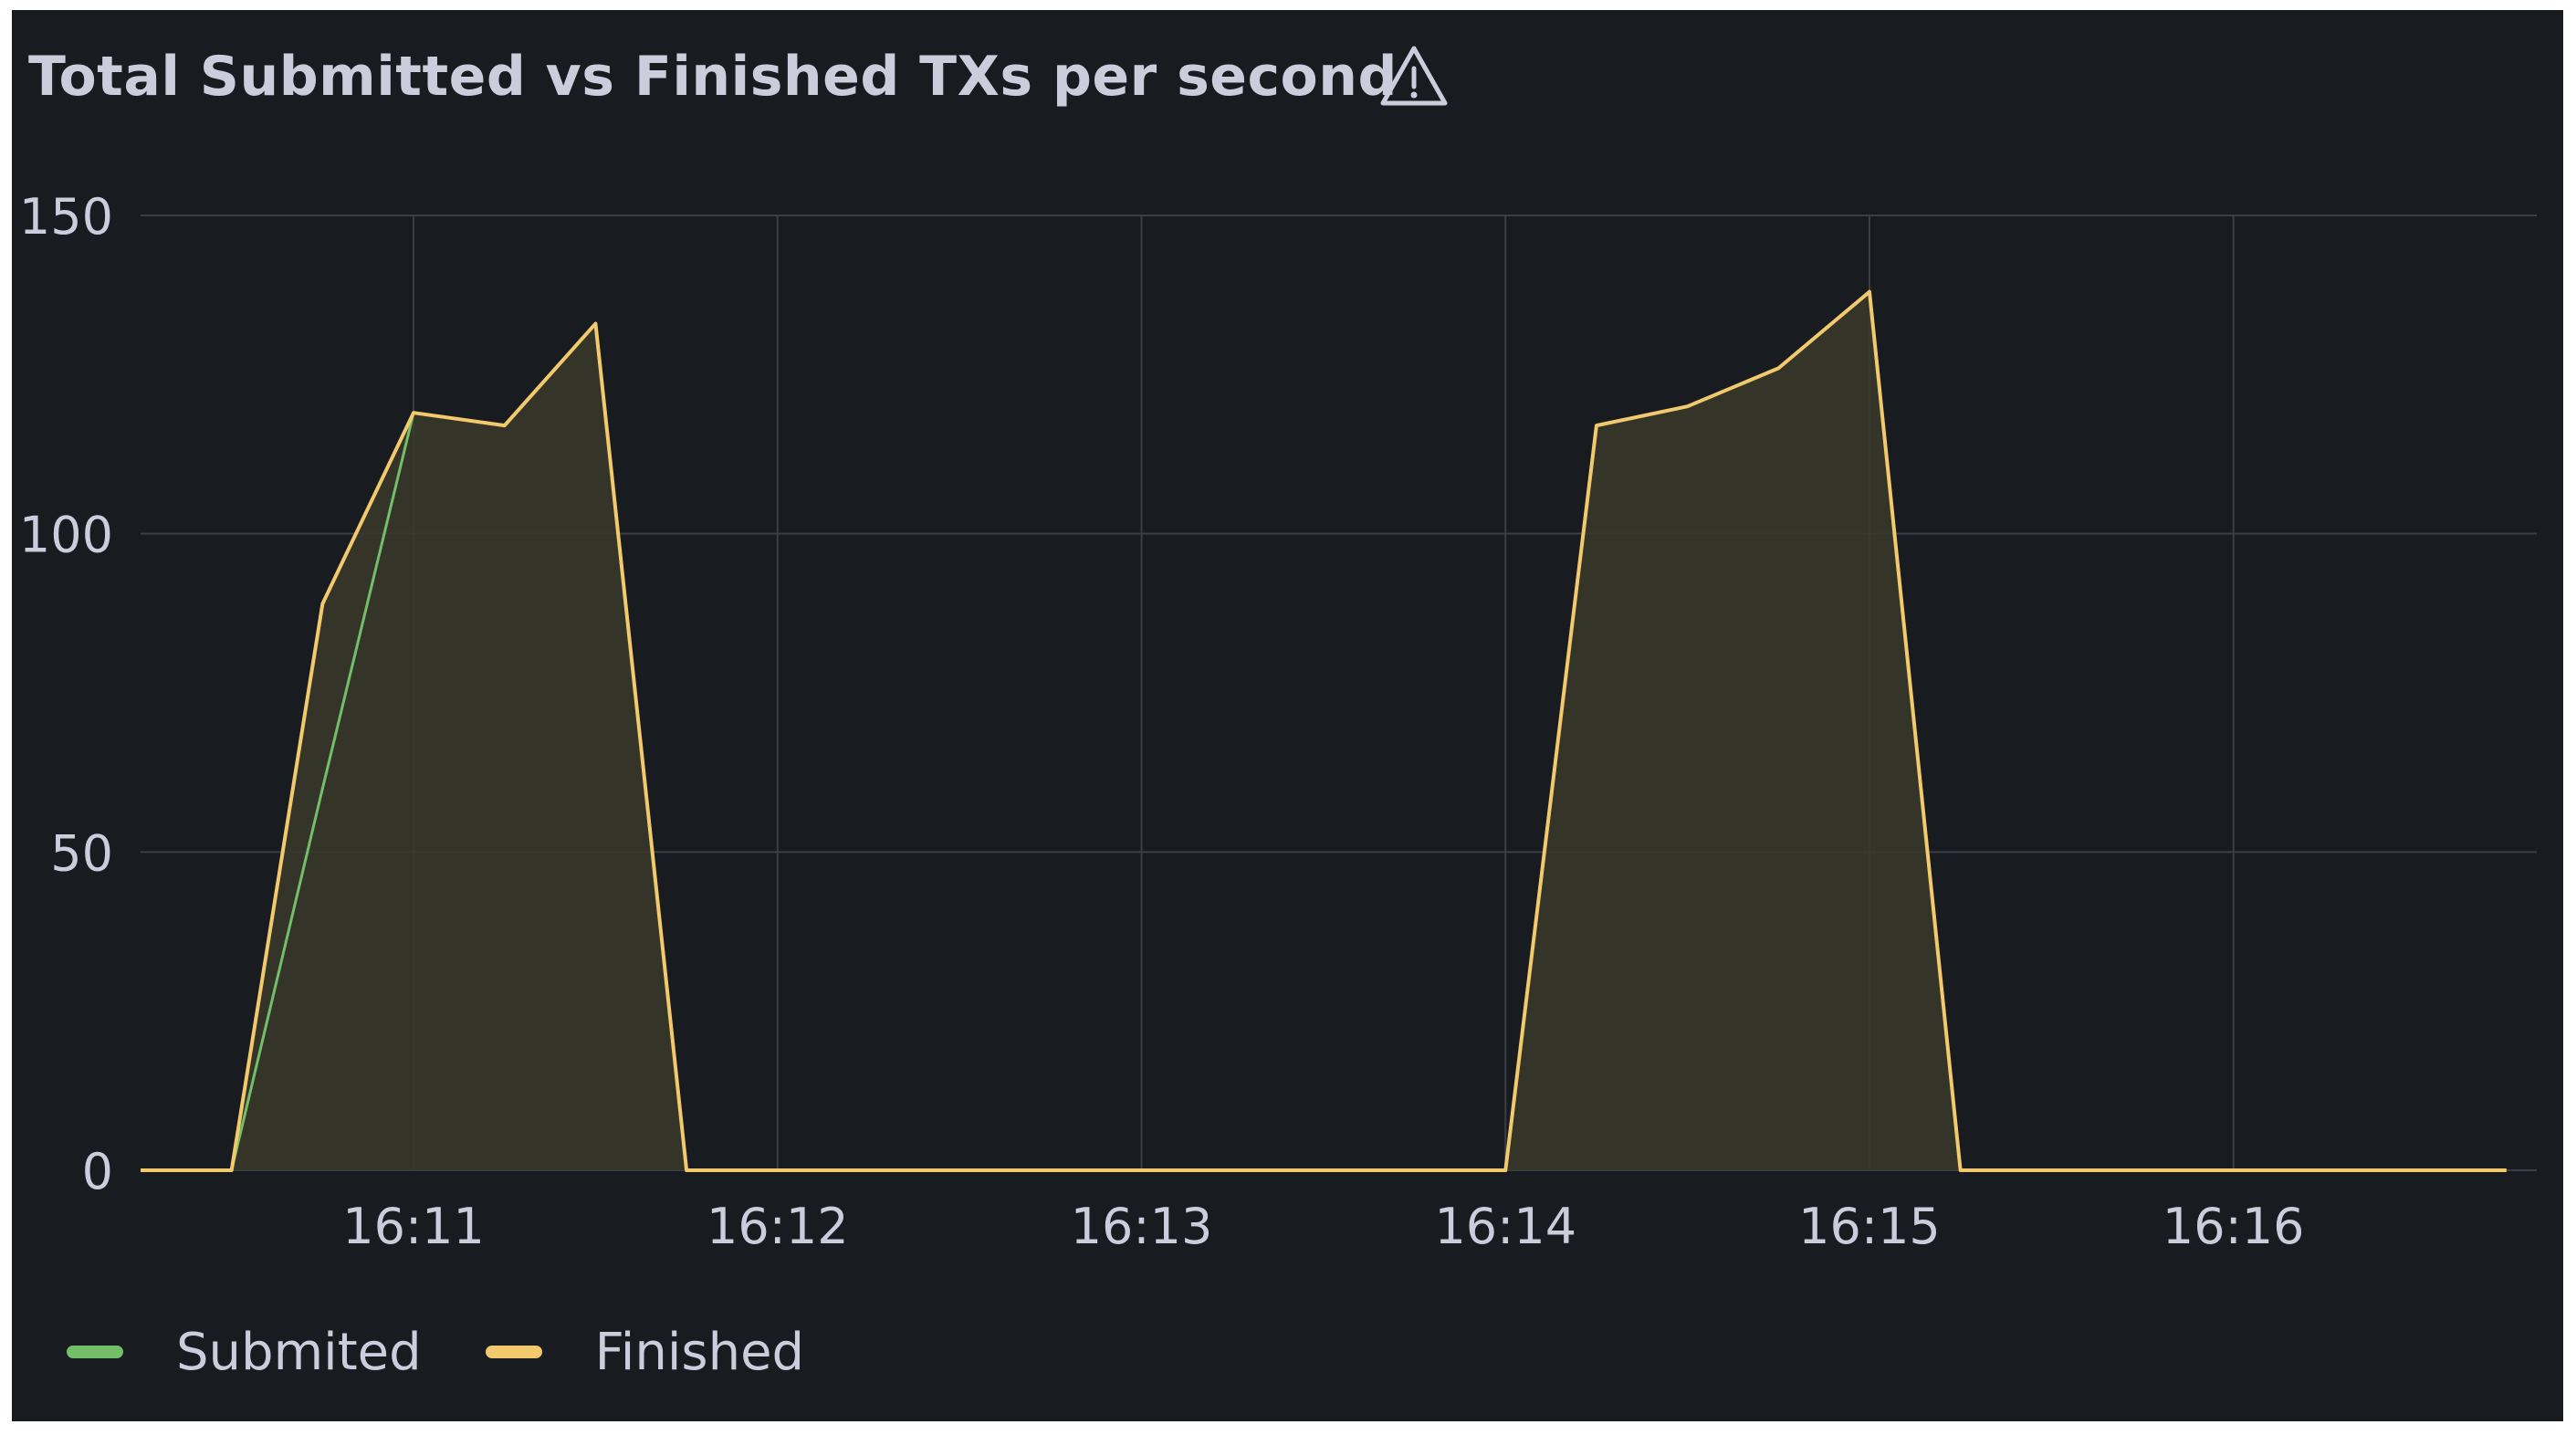 This screenshot has width=2576, height=1435. Describe the element at coordinates (1413, 76) in the screenshot. I see `warning-triangle-icon` at that location.